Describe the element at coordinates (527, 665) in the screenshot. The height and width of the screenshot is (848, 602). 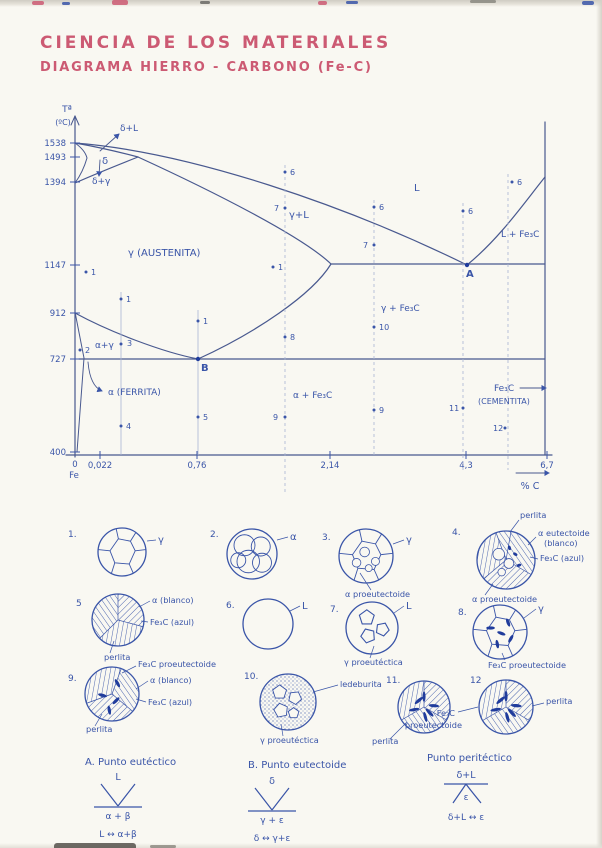
I see `micro-label: Fe₃C proeutectoide` at that location.